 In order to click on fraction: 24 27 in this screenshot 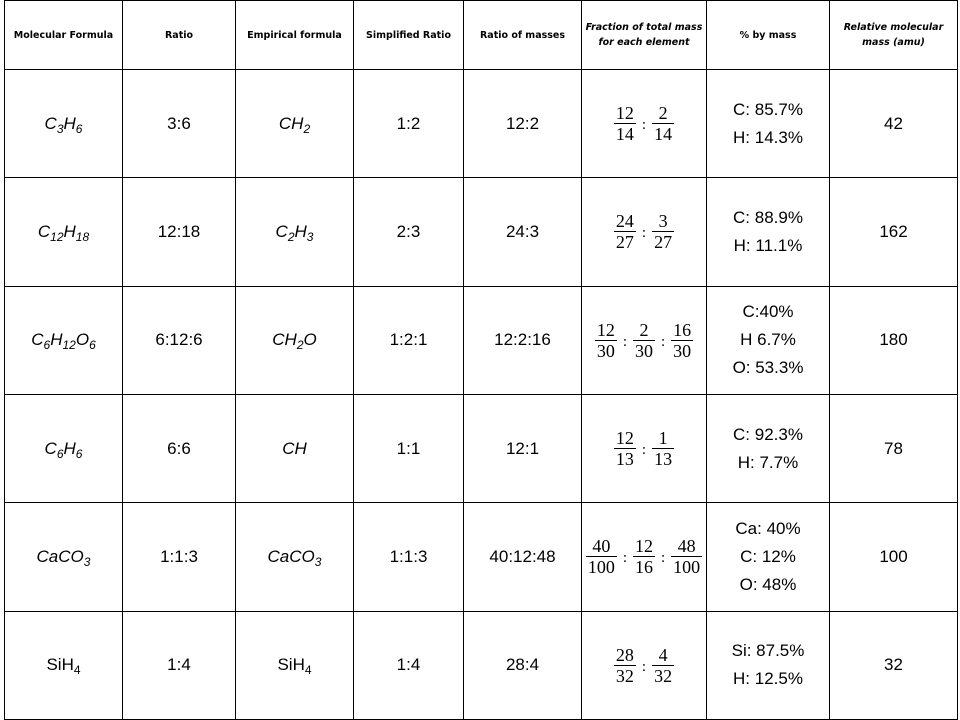, I will do `click(624, 232)`.